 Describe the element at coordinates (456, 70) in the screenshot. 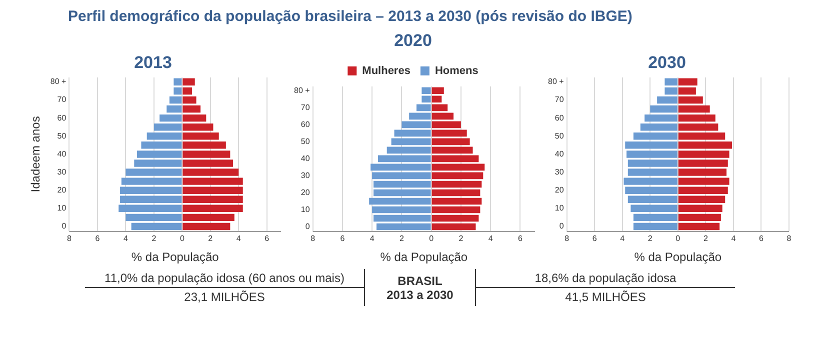

I see `legend-label: Homens` at that location.